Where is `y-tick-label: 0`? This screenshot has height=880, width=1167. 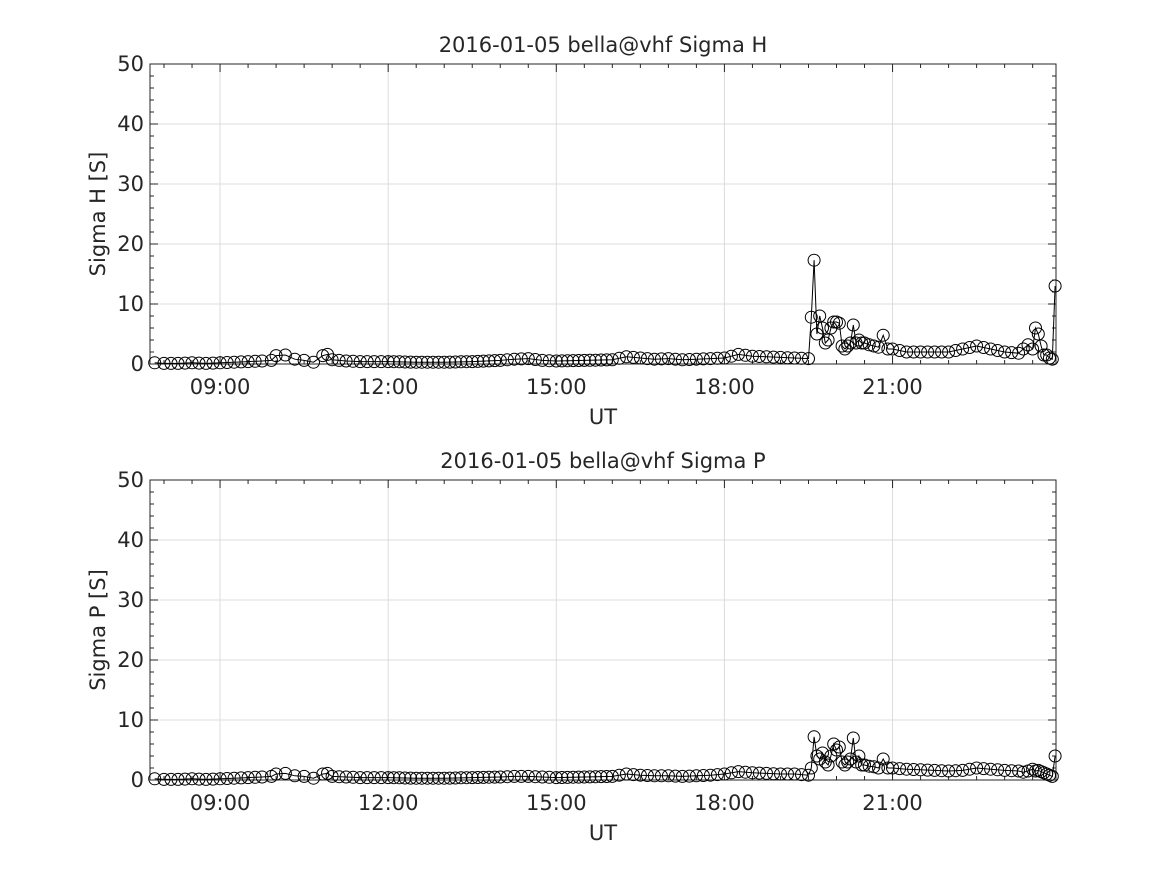
y-tick-label: 0 is located at coordinates (137, 780).